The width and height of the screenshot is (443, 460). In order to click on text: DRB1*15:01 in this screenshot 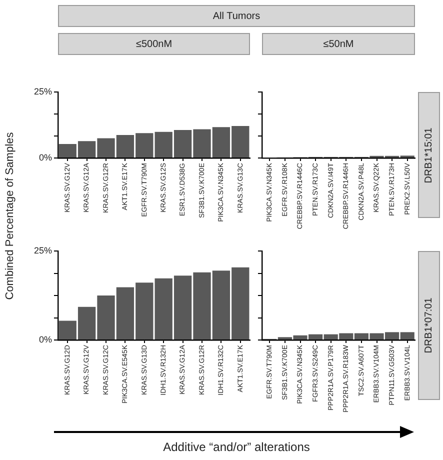, I will do `click(429, 155)`.